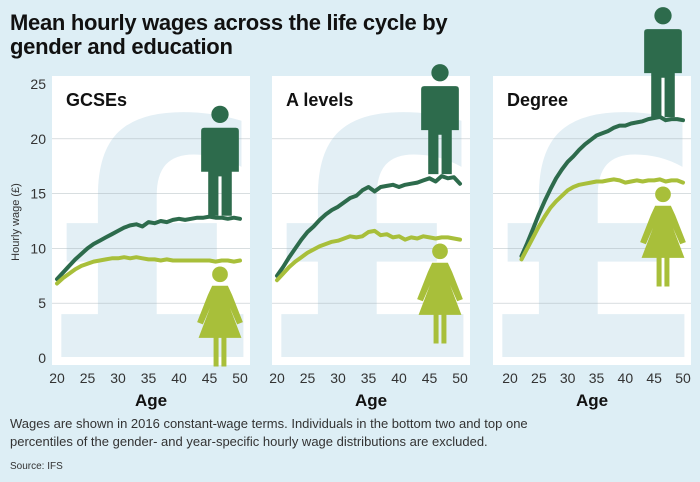 This screenshot has width=700, height=482. What do you see at coordinates (96, 100) in the screenshot?
I see `panel-title: GCSEs` at bounding box center [96, 100].